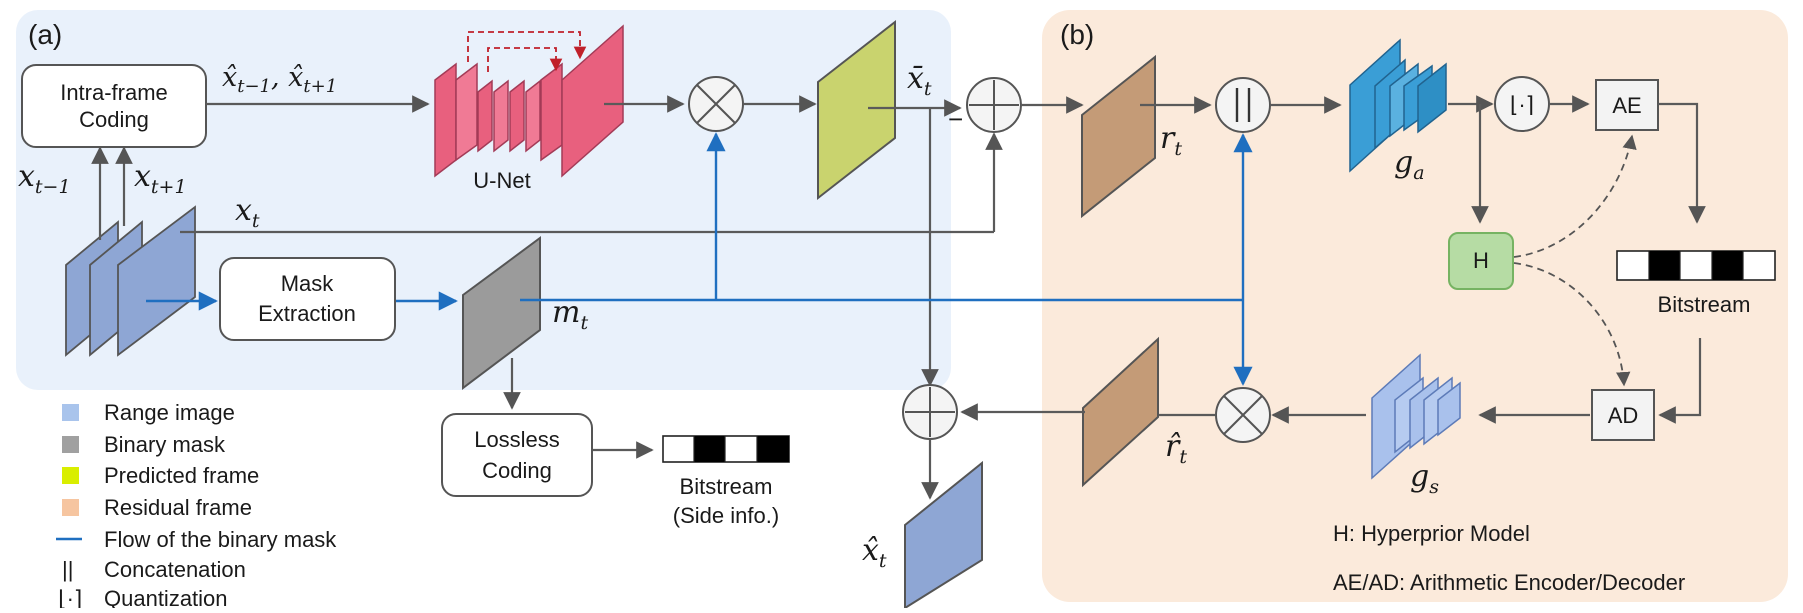  I want to click on legend-swatch-residual-frame, so click(70, 507).